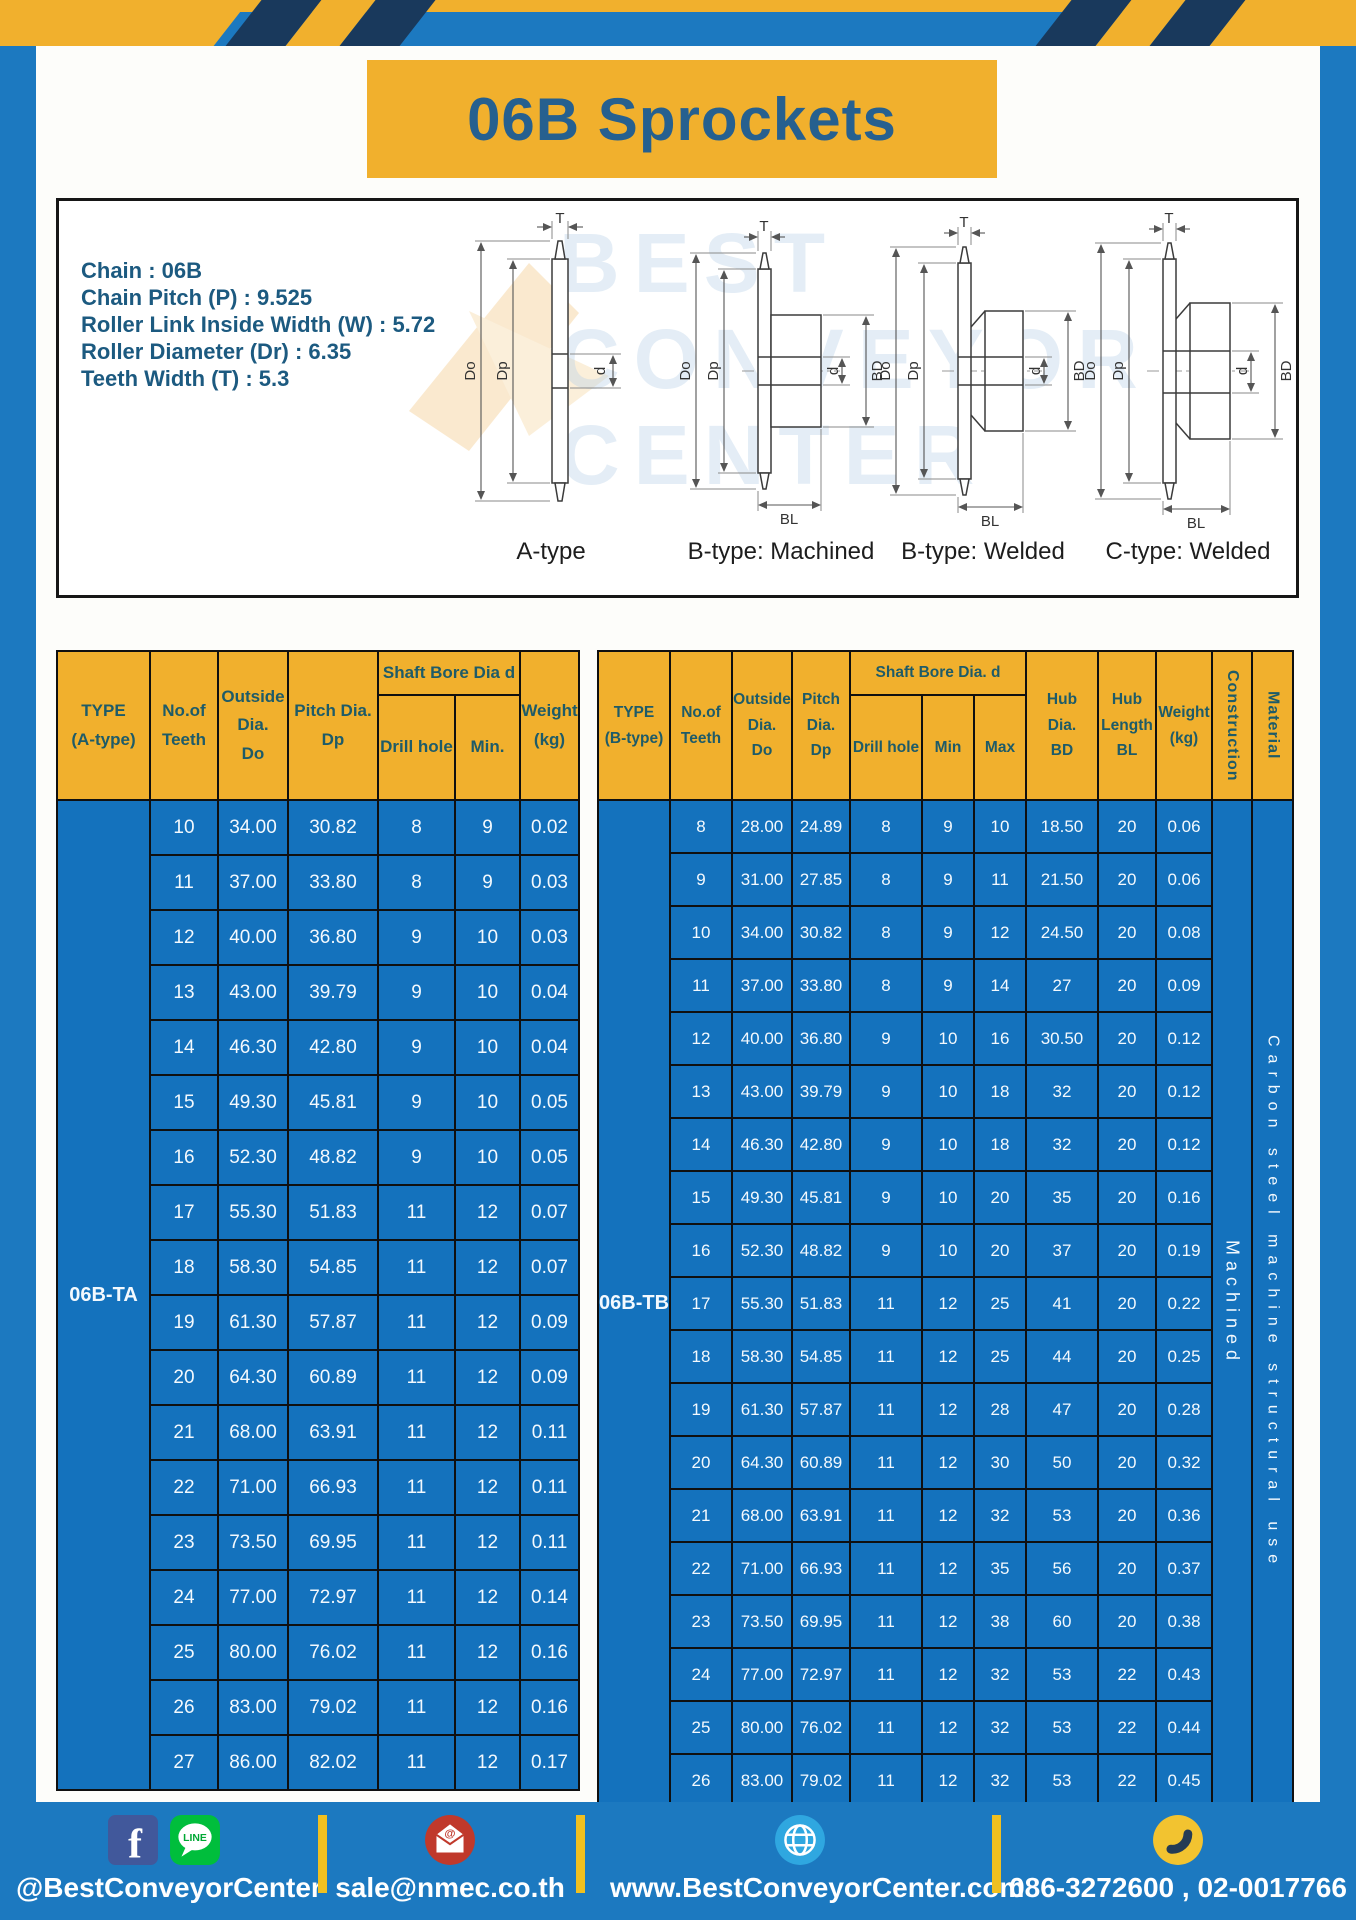 The image size is (1356, 1920). I want to click on table-cell: 33.80, so click(821, 985).